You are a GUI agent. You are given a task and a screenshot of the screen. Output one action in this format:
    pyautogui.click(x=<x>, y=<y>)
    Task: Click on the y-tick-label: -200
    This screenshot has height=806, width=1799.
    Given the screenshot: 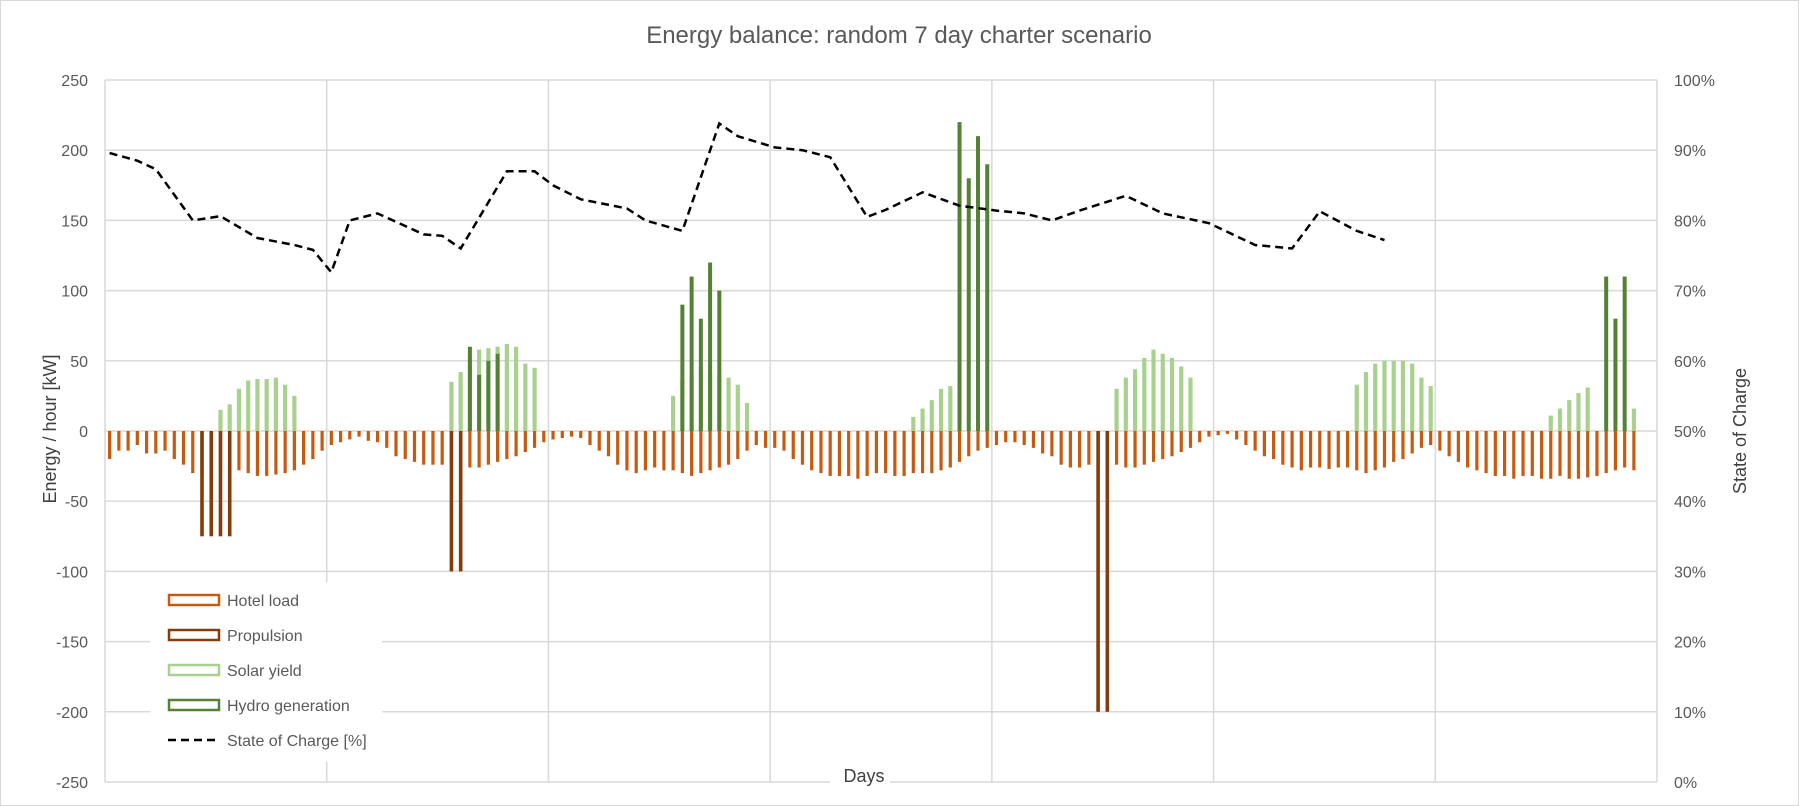 What is the action you would take?
    pyautogui.click(x=72, y=713)
    